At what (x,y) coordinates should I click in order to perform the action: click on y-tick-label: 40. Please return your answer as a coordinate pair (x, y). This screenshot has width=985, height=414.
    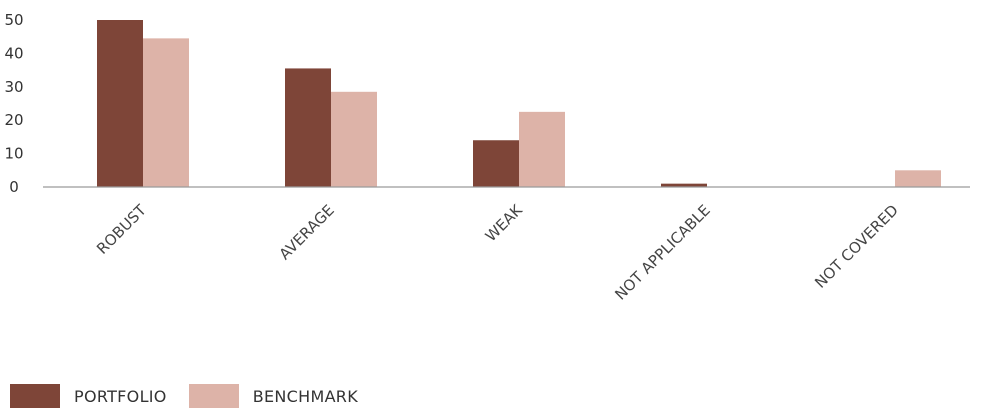
    Looking at the image, I should click on (13, 53).